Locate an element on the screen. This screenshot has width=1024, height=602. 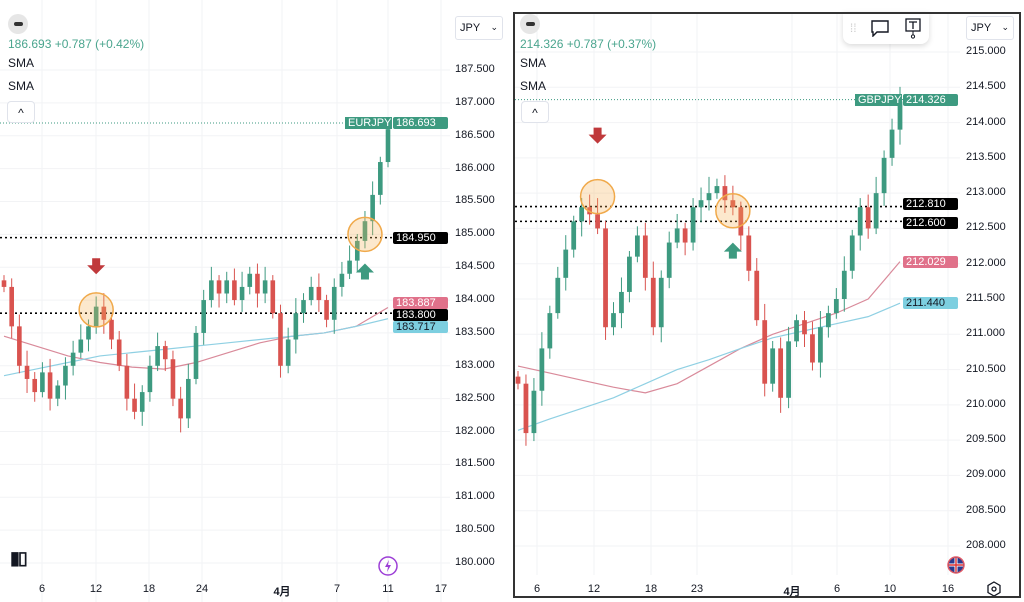
price-label: 186.693 is located at coordinates (420, 123).